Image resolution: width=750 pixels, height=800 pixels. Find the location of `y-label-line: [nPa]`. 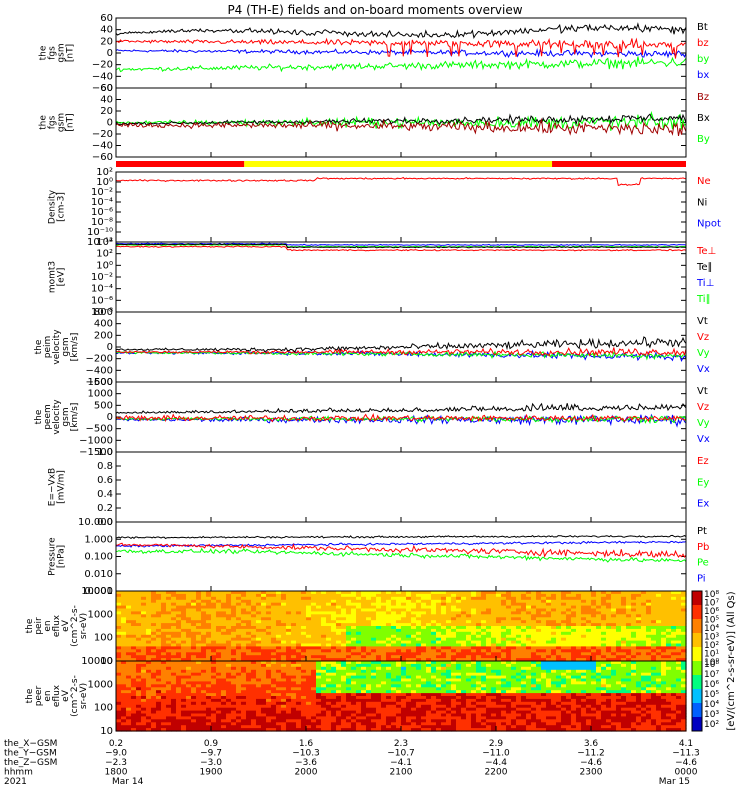

y-label-line: [nPa] is located at coordinates (62, 556).